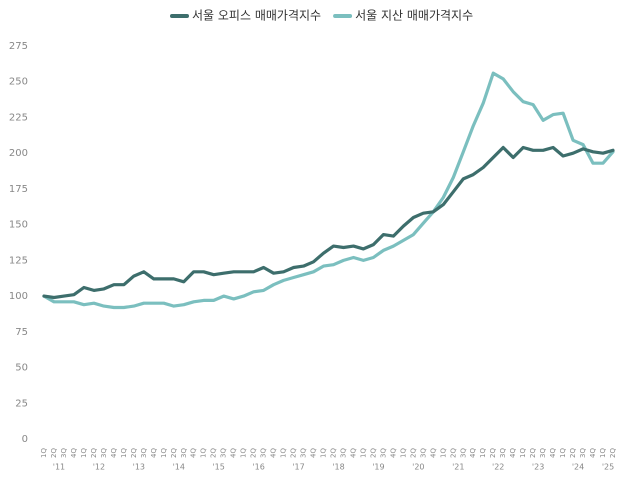 This screenshot has width=633, height=483. Describe the element at coordinates (18, 46) in the screenshot. I see `y-tick-label: 275` at that location.